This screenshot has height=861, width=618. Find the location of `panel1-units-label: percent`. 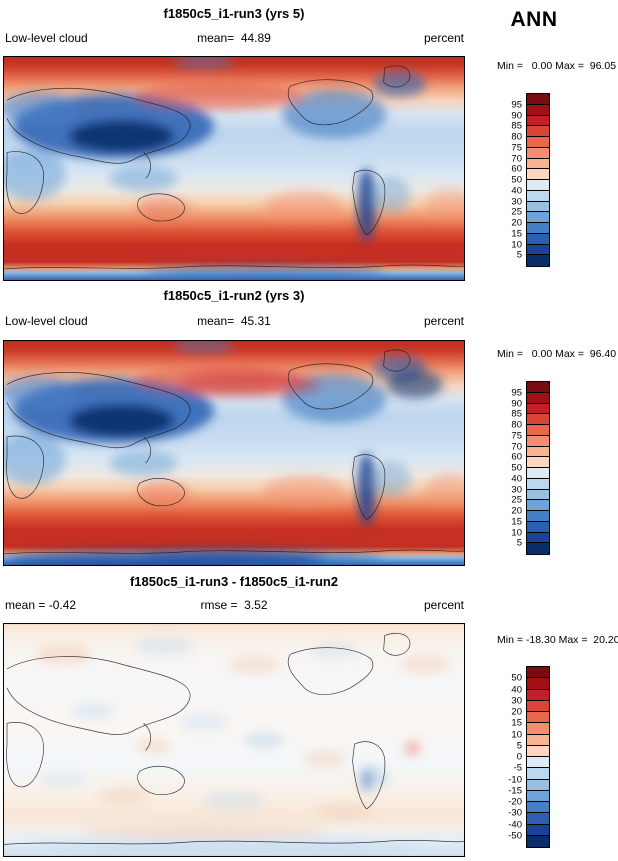

panel1-units-label: percent is located at coordinates (443, 38).